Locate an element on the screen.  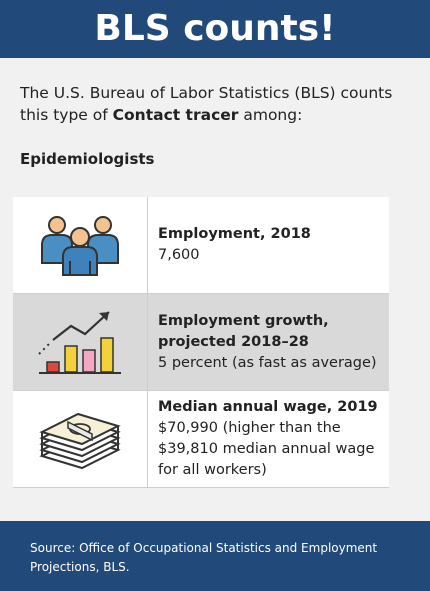
header-banner: BLS counts! is located at coordinates (215, 29).